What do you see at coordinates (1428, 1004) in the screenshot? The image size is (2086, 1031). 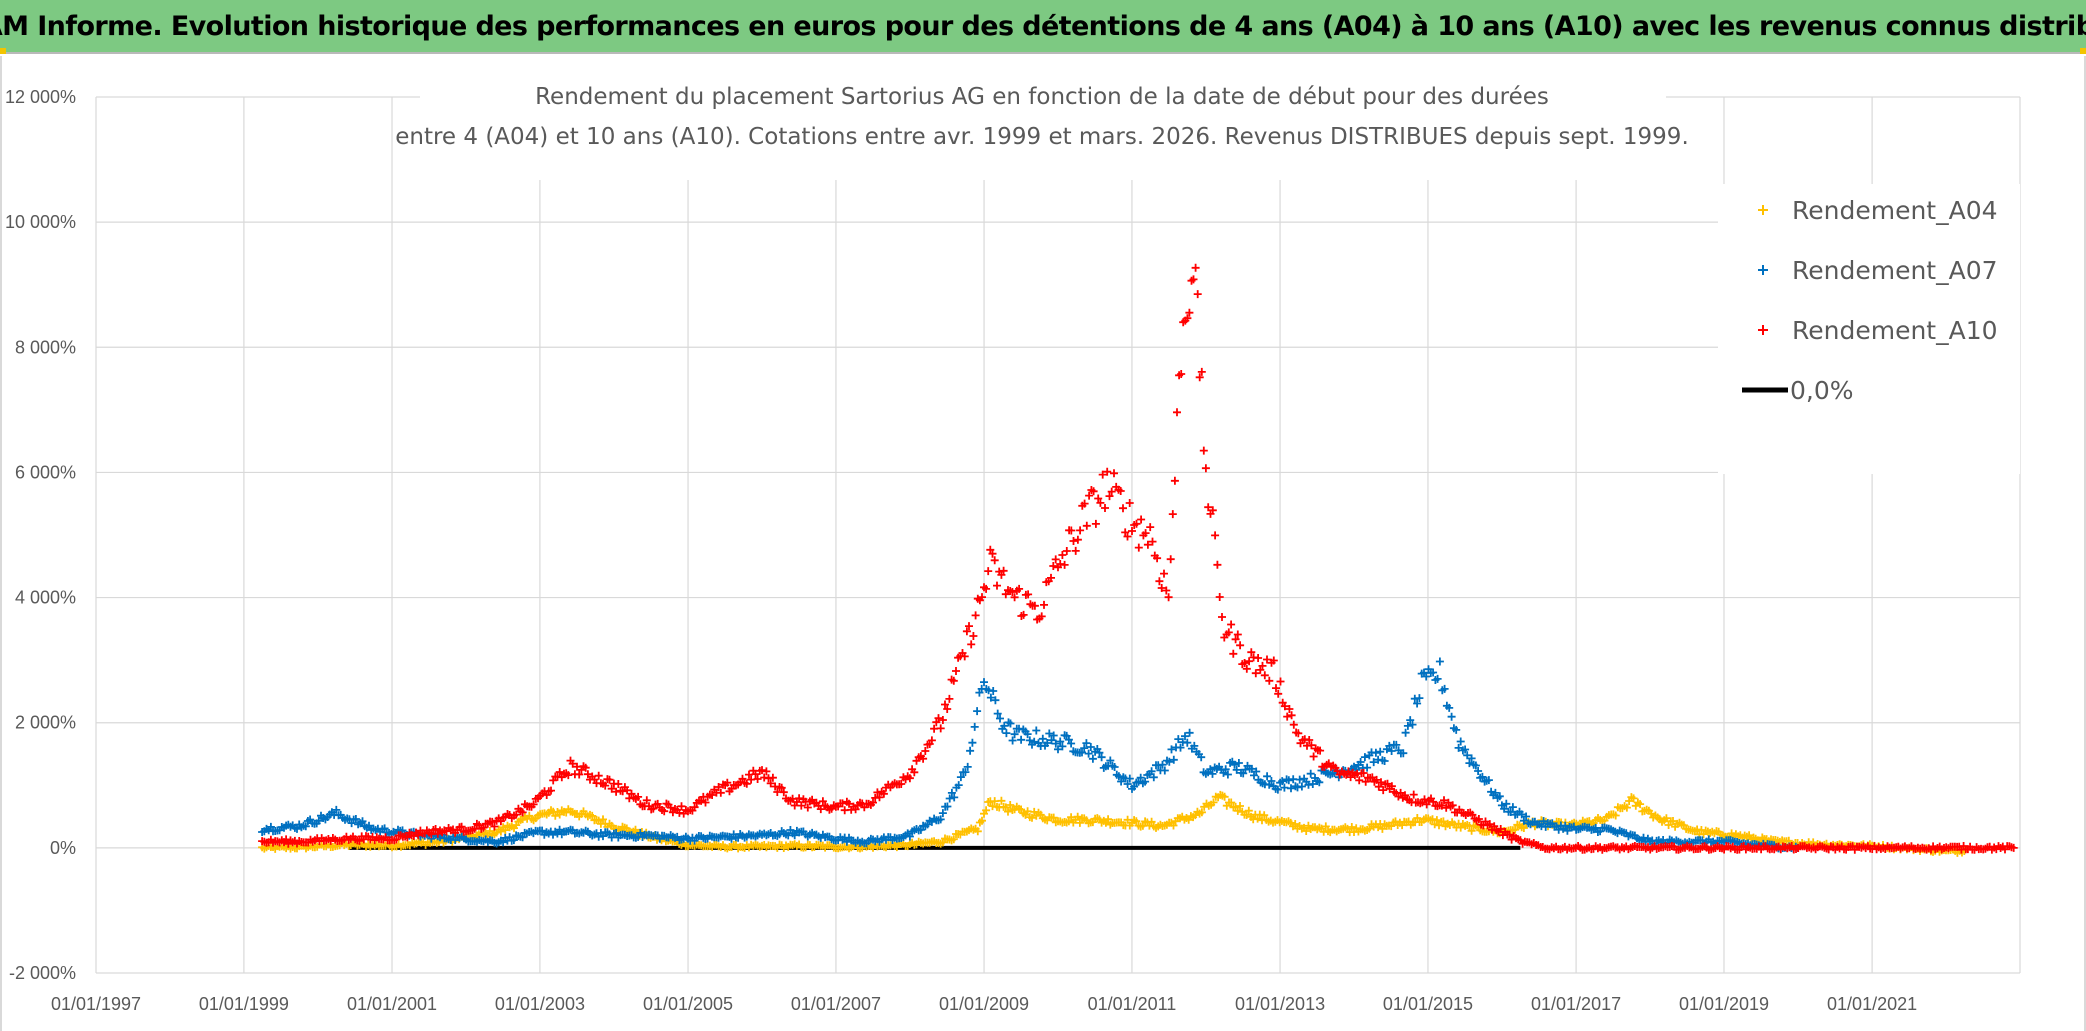 I see `x-tick-label: 01/01/2015` at bounding box center [1428, 1004].